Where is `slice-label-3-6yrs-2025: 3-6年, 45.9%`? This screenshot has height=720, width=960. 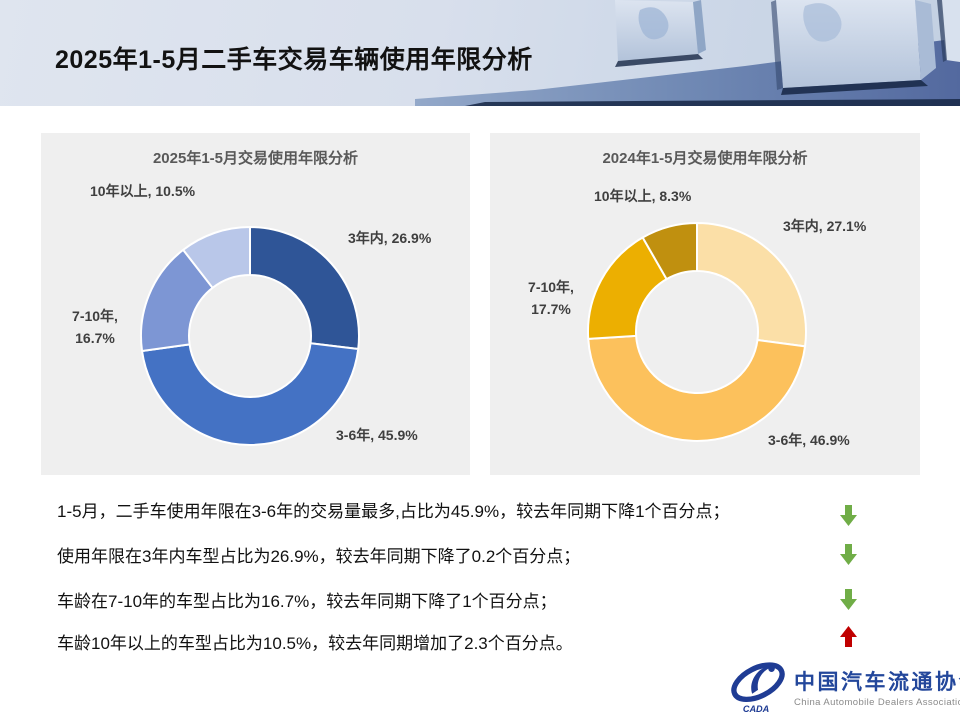 slice-label-3-6yrs-2025: 3-6年, 45.9% is located at coordinates (377, 435).